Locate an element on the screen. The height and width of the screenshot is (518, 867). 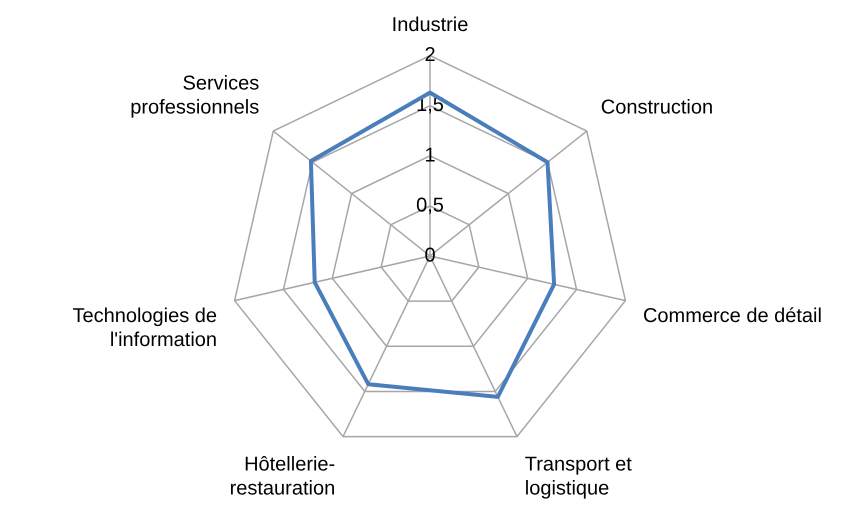
spoke-label: Construction is located at coordinates (657, 107).